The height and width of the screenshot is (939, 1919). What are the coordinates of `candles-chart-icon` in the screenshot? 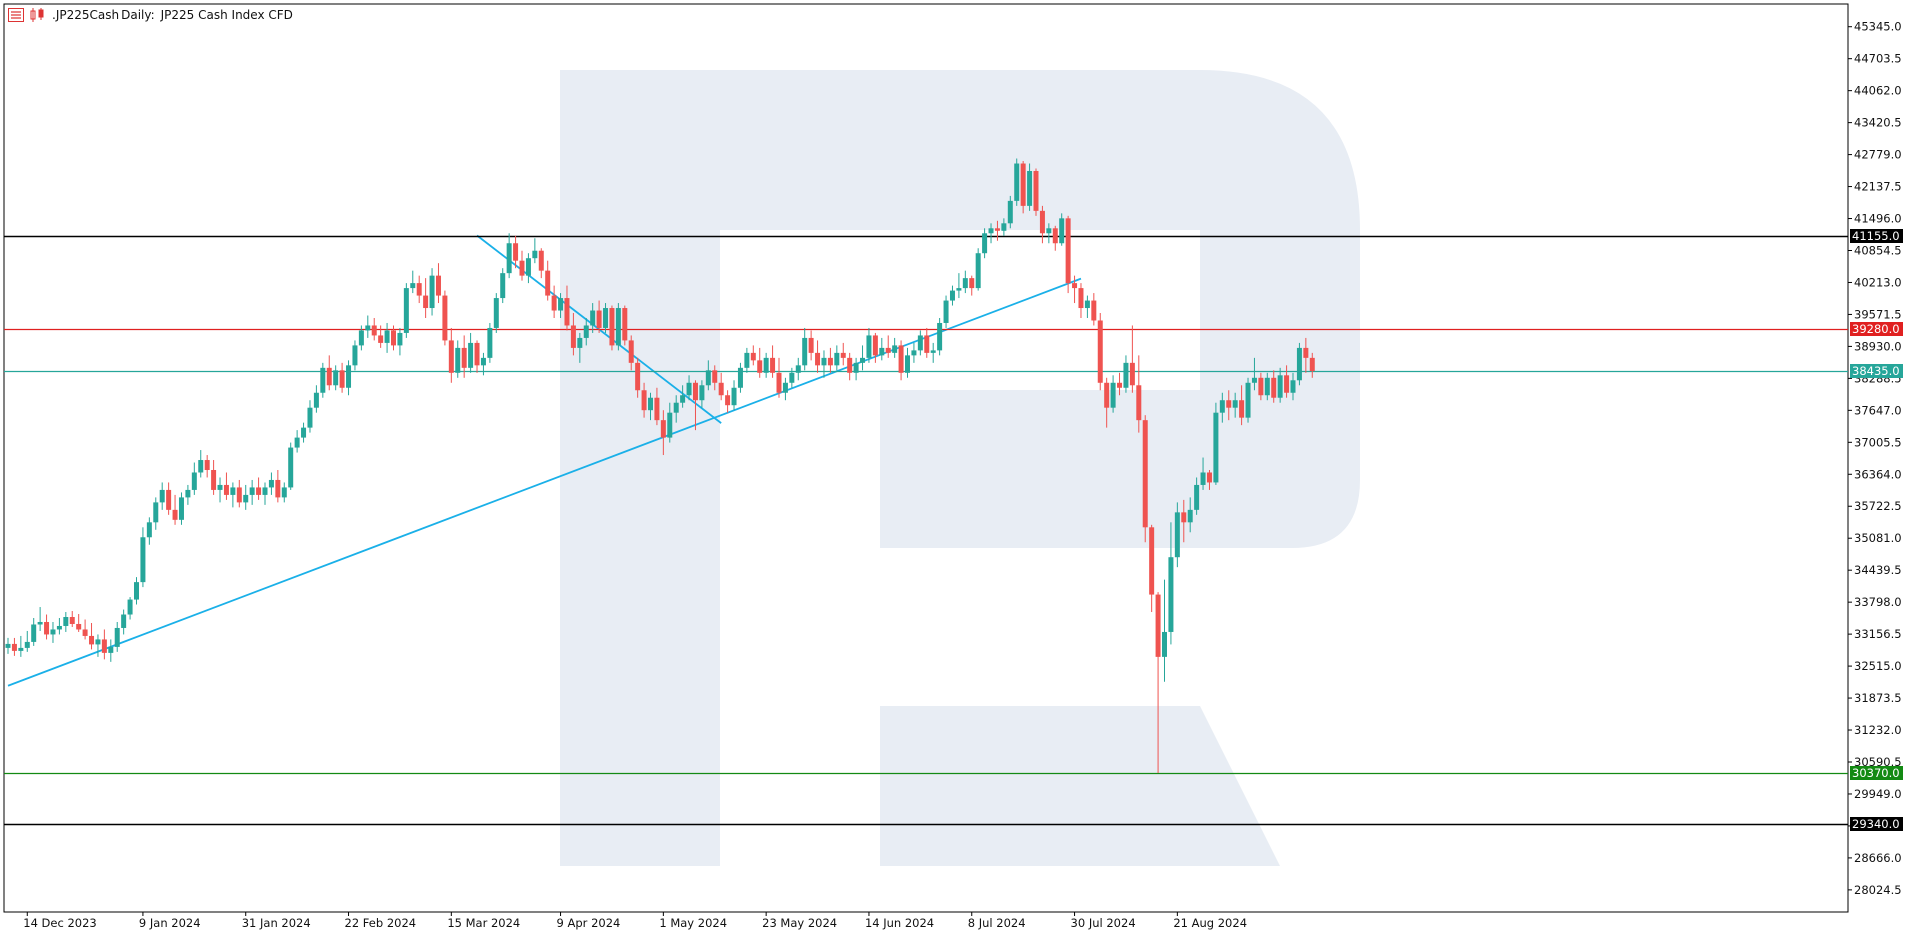 It's located at (38, 15).